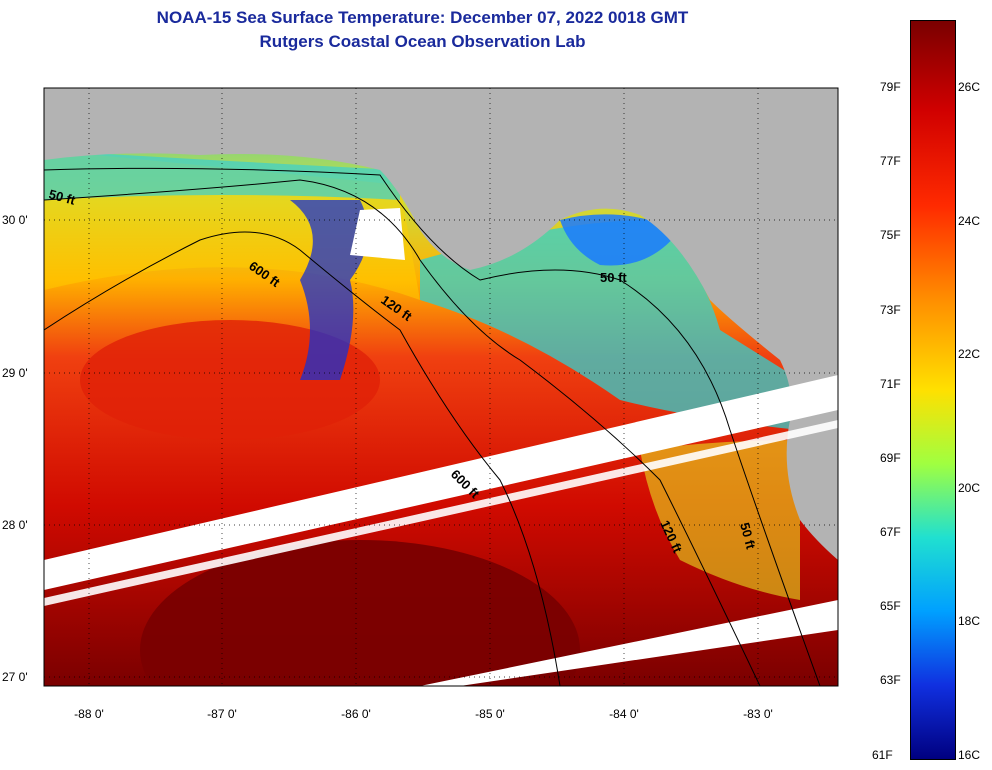  What do you see at coordinates (758, 714) in the screenshot?
I see `lon-tick: -83 0'` at bounding box center [758, 714].